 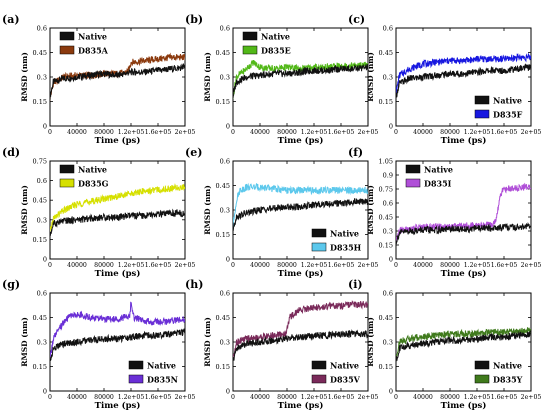 What do you see at coordinates (67, 50) in the screenshot?
I see `legend-swatch-d835a` at bounding box center [67, 50].